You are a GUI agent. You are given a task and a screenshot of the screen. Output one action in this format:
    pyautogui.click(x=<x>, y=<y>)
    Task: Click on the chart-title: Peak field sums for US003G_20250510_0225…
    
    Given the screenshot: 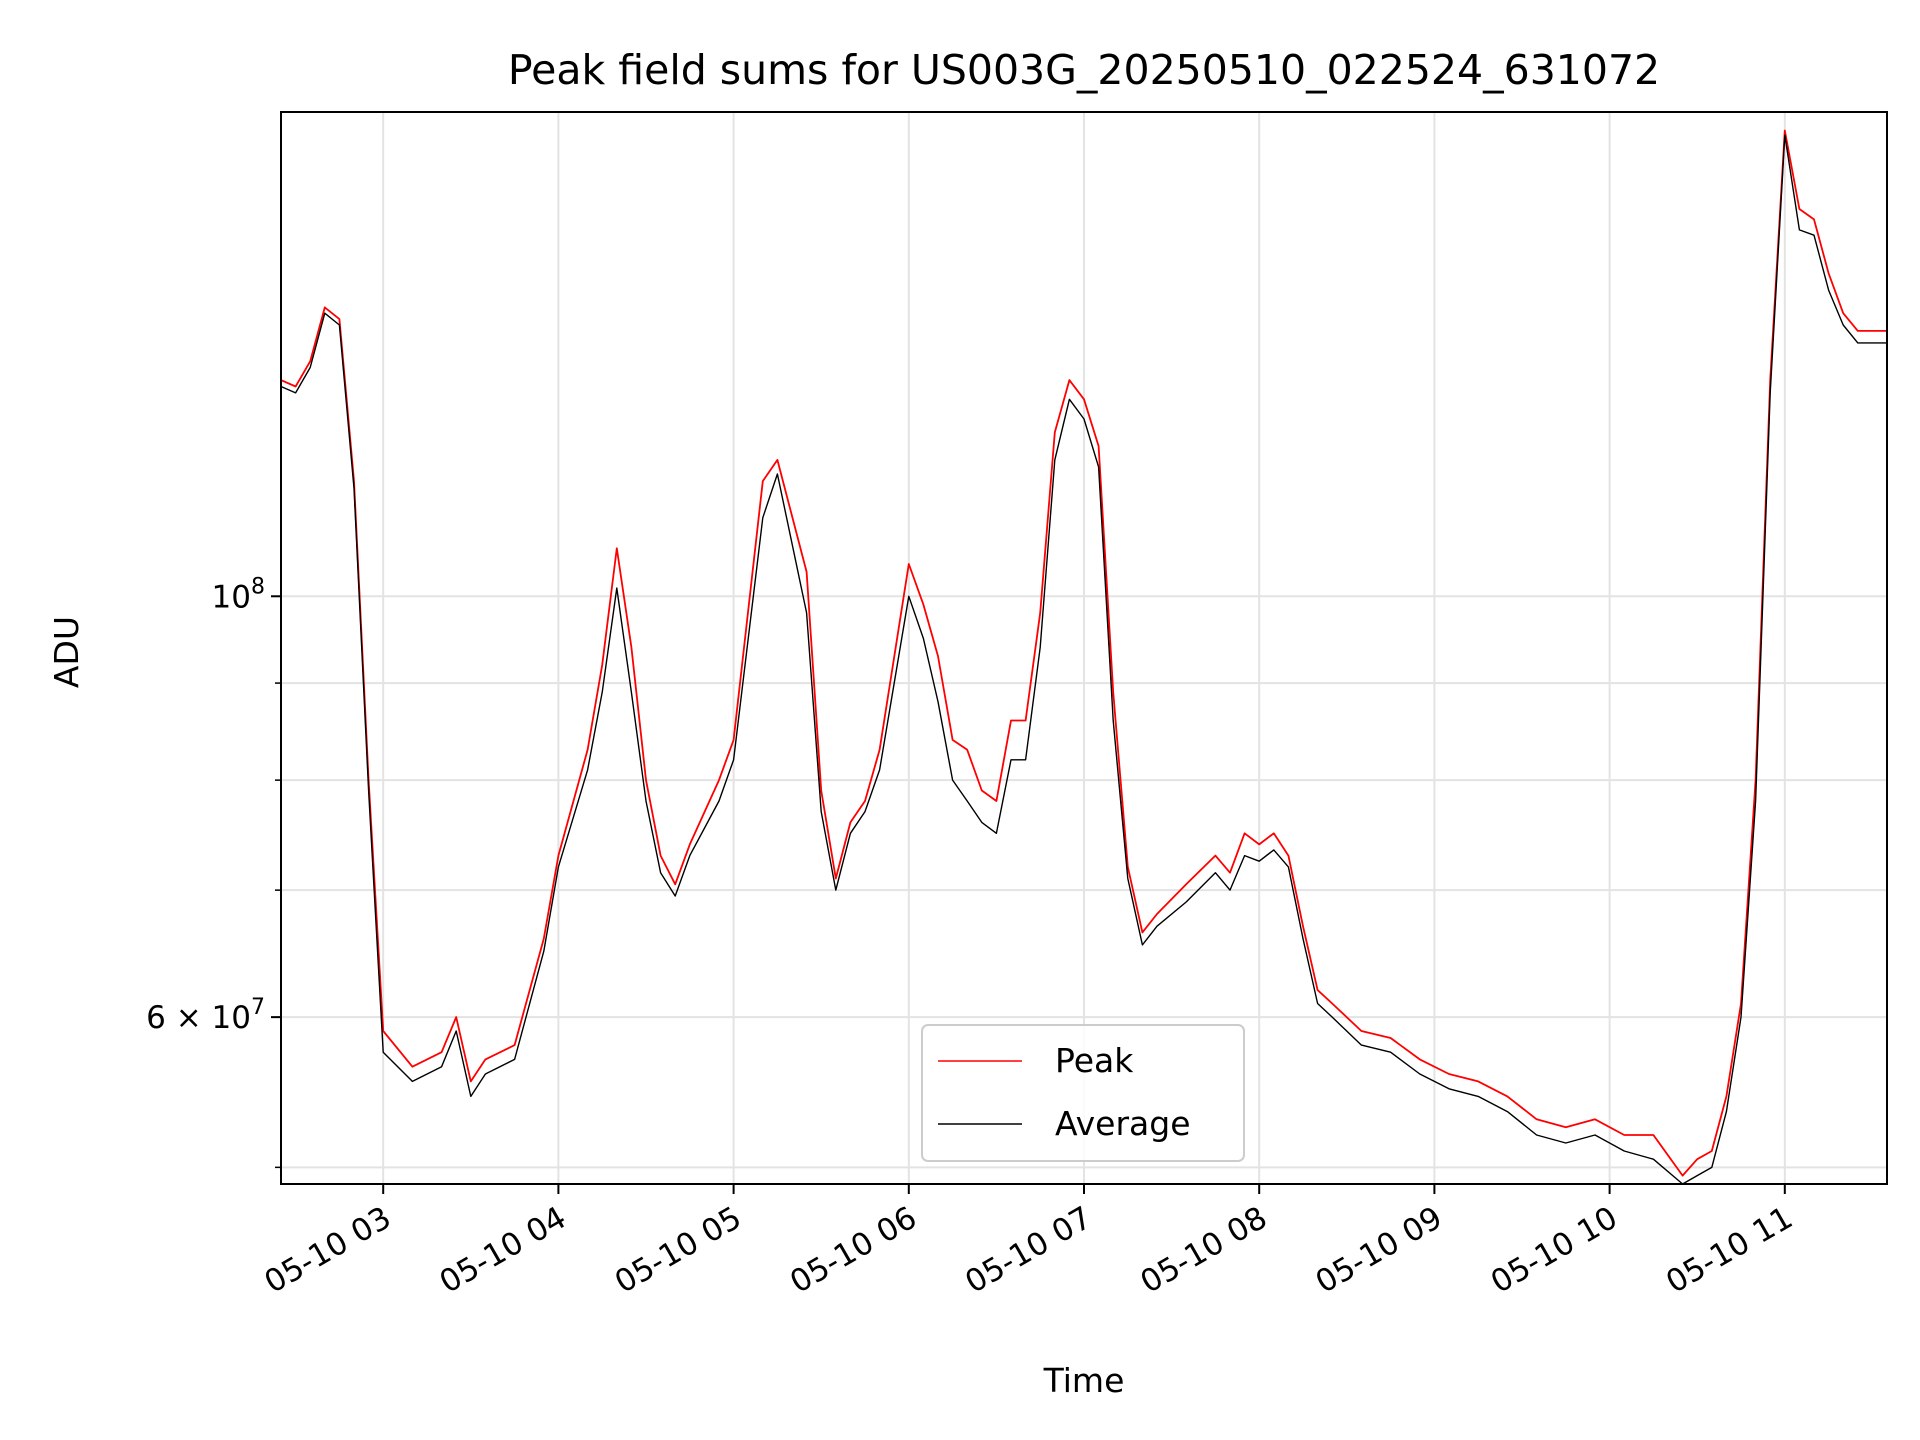 What is the action you would take?
    pyautogui.click(x=1084, y=70)
    